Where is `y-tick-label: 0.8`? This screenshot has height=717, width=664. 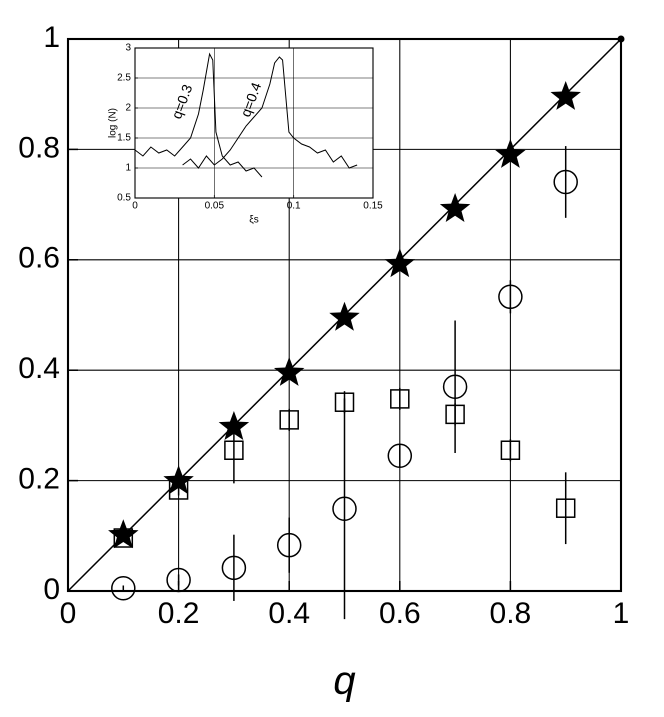 y-tick-label: 0.8 is located at coordinates (39, 147).